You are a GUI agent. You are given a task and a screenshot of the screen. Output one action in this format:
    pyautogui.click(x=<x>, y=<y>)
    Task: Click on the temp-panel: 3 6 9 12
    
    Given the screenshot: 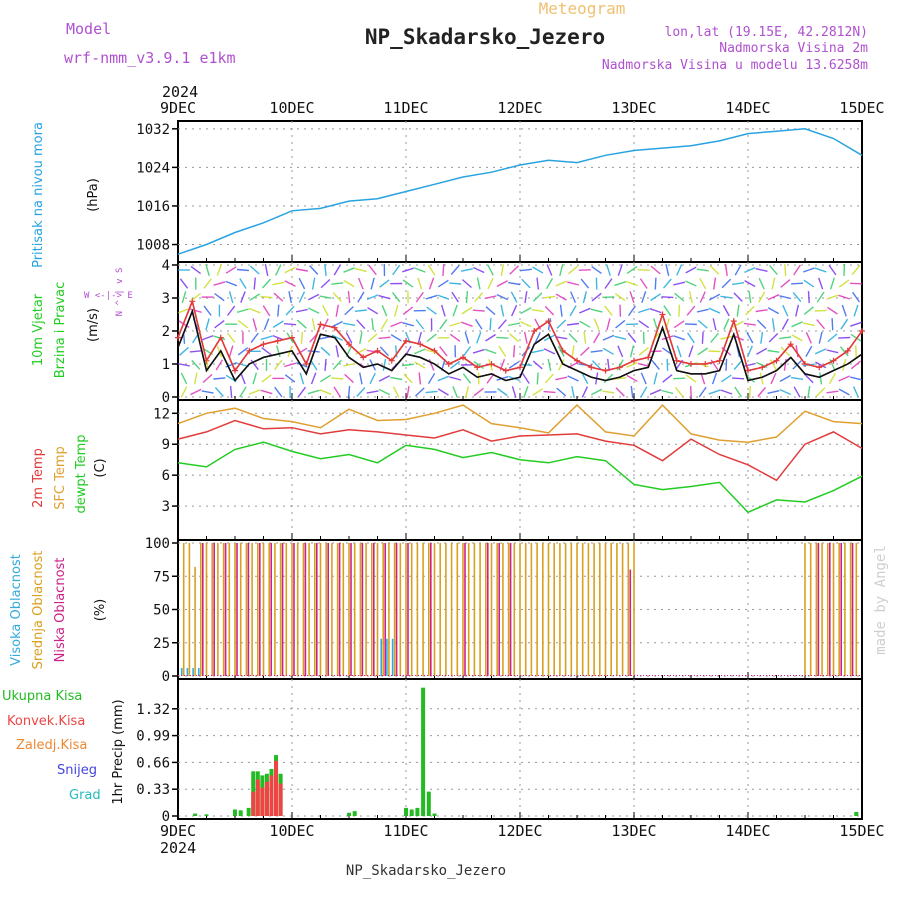 What is the action you would take?
    pyautogui.click(x=508, y=470)
    